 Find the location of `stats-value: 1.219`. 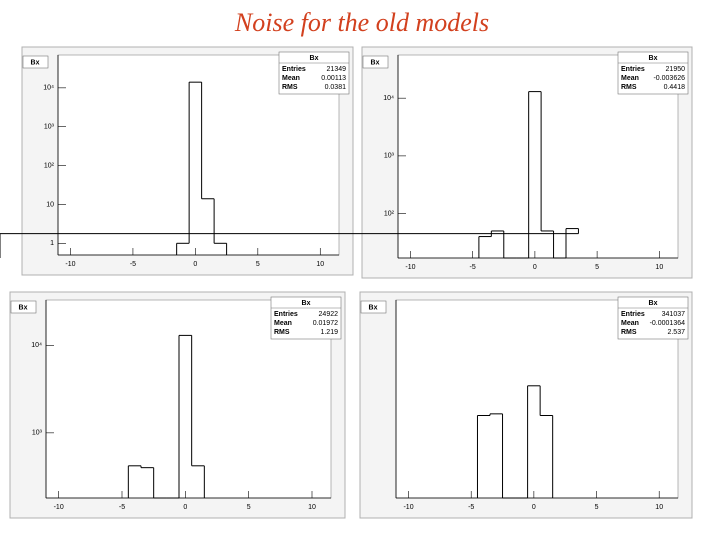

stats-value: 1.219 is located at coordinates (329, 332).